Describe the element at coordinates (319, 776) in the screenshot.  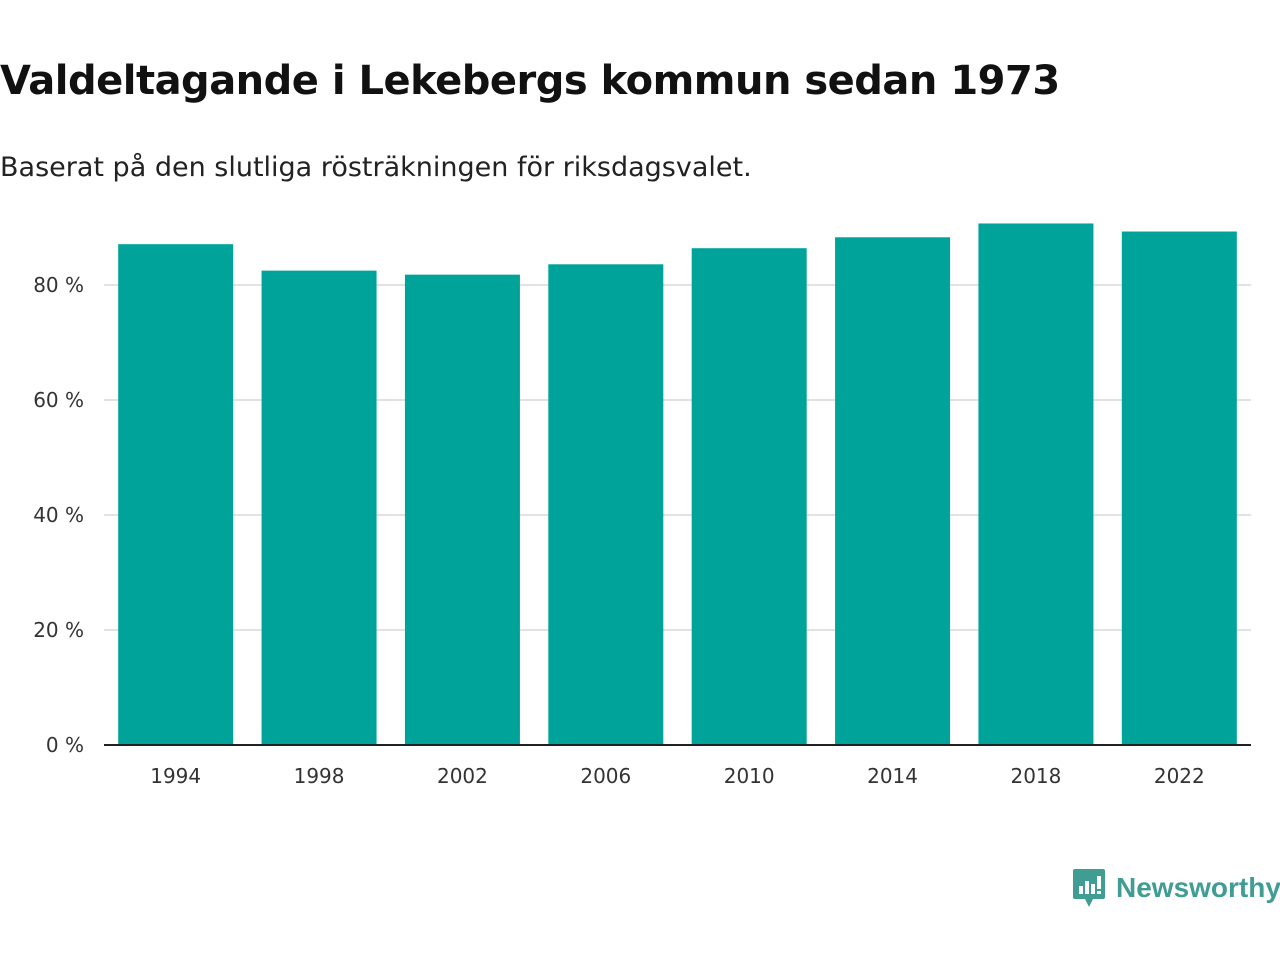
I see `x-tick-label-1998: 1998` at that location.